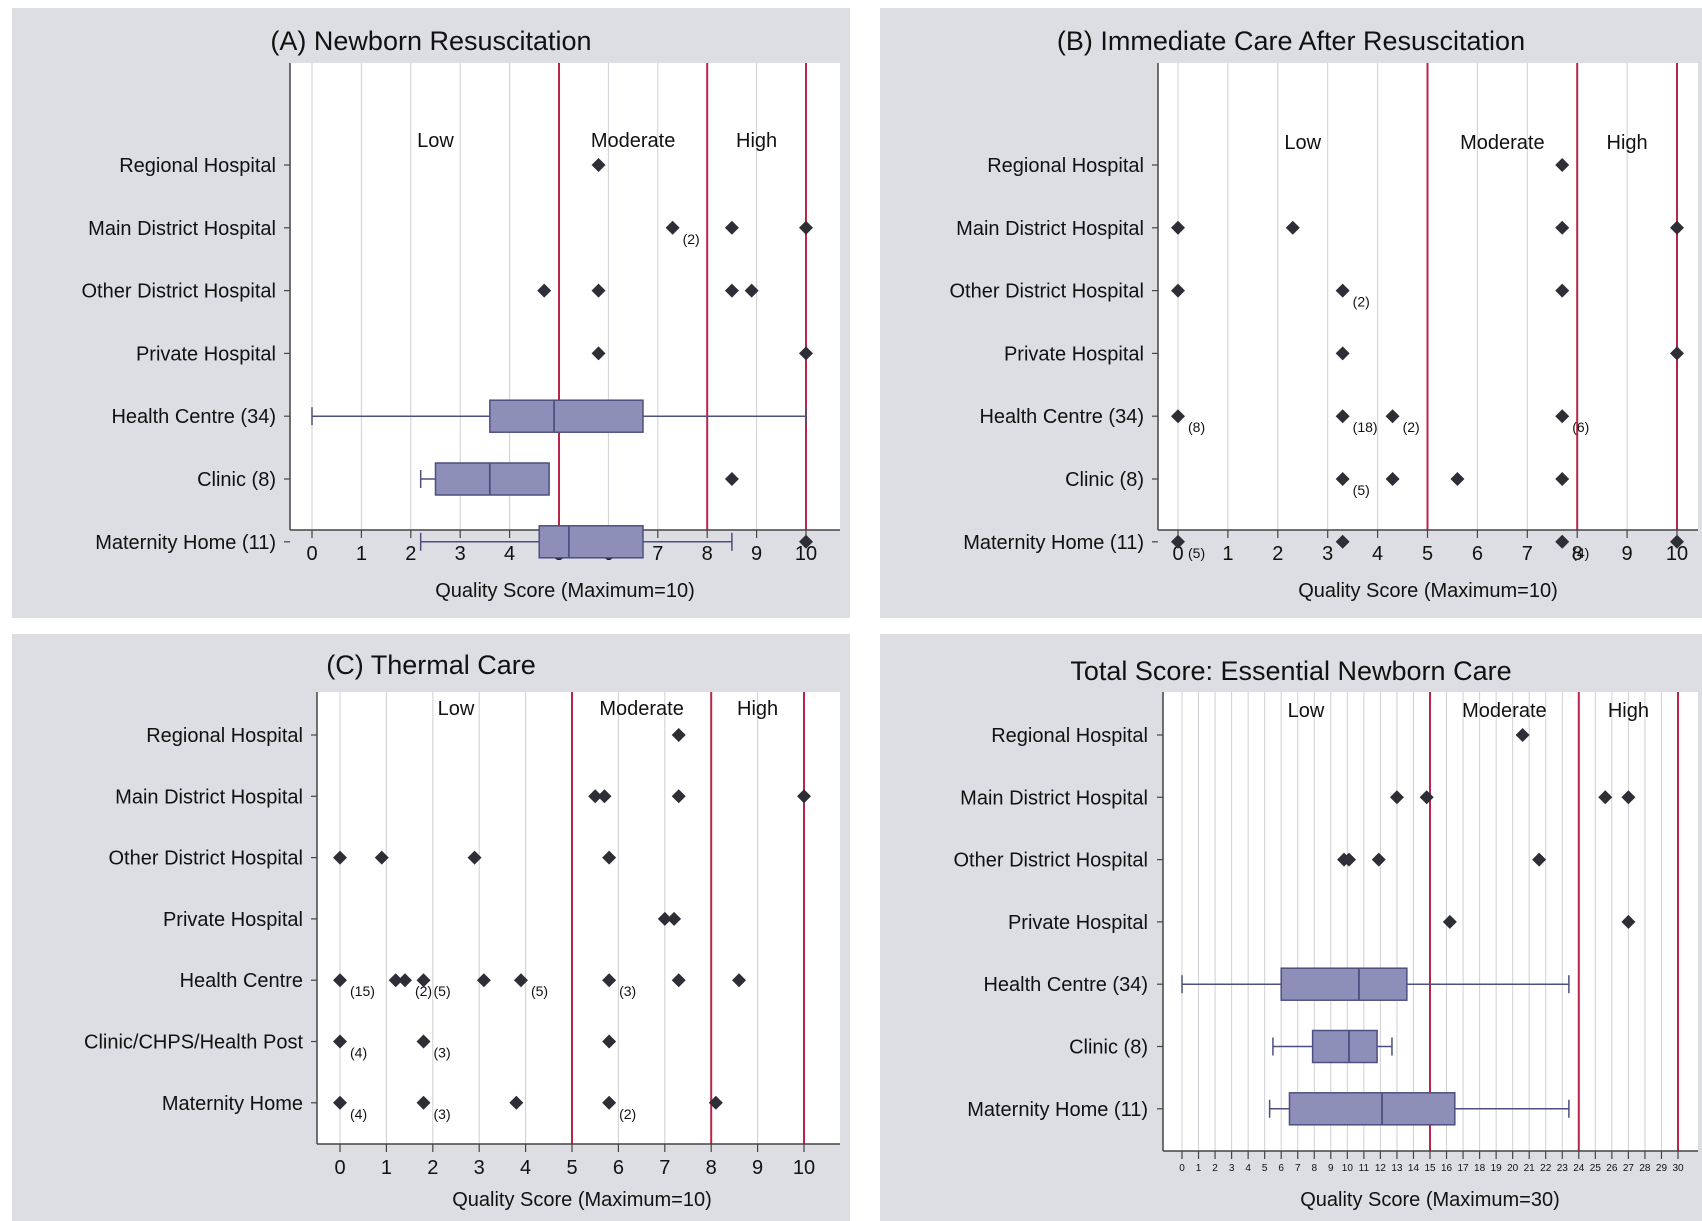  Describe the element at coordinates (1480, 1168) in the screenshot. I see `x-tick-label: 18` at that location.